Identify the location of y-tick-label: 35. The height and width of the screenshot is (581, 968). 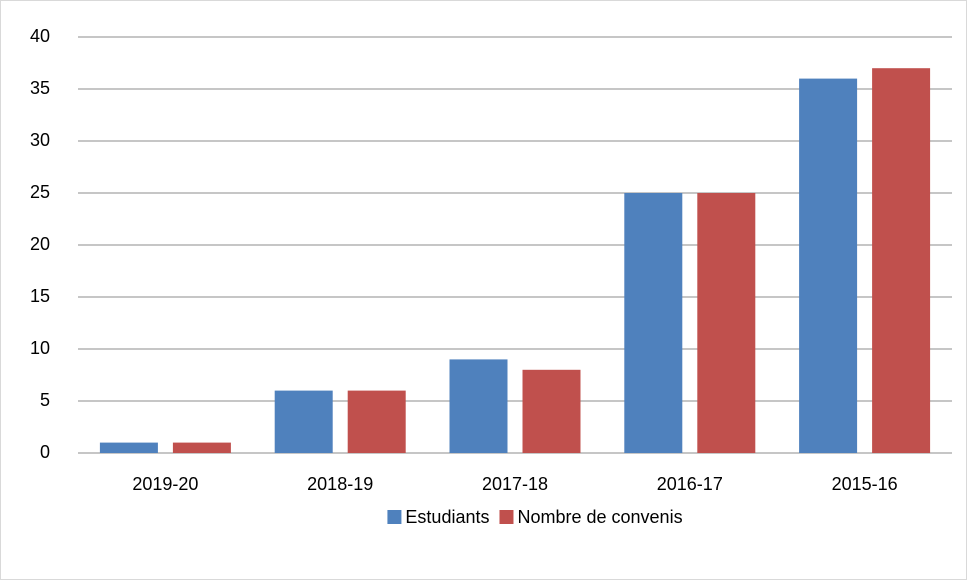
(40, 88).